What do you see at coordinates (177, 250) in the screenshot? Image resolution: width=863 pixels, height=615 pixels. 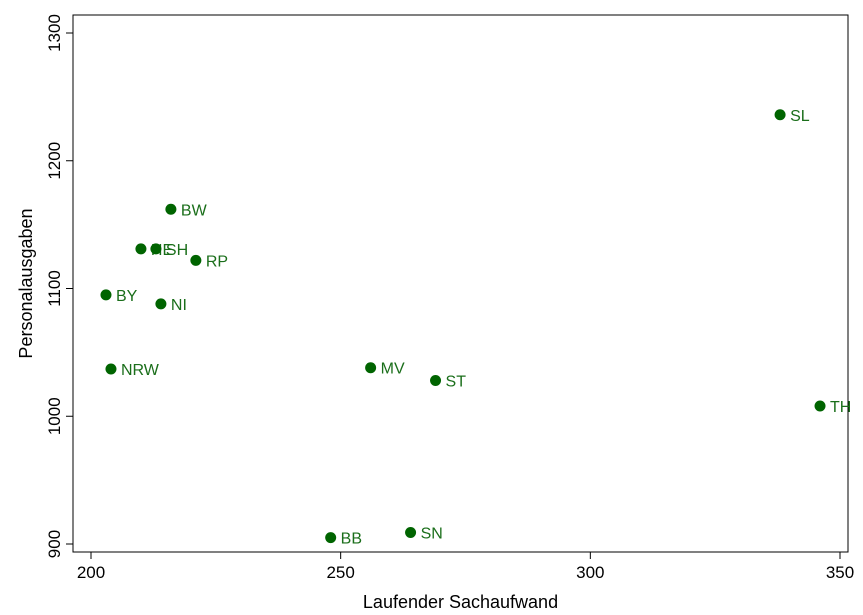 I see `point-label-sh: SH` at bounding box center [177, 250].